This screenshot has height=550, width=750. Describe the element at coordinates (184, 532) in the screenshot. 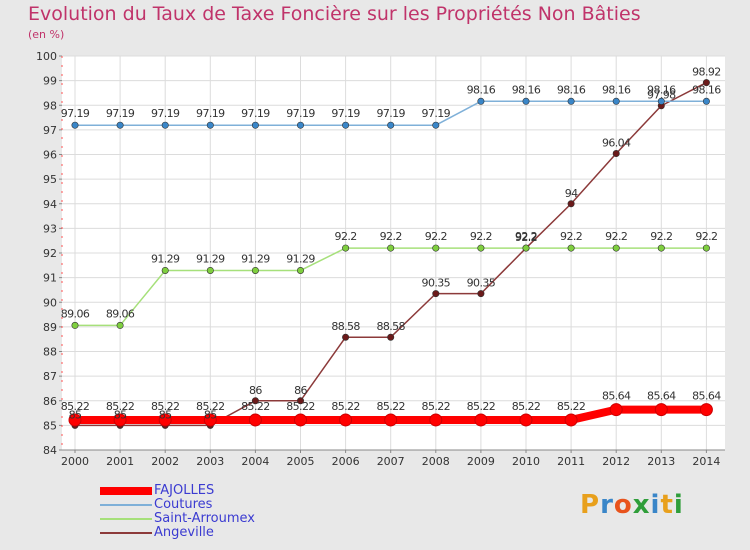

I see `legend-label: Angeville` at that location.